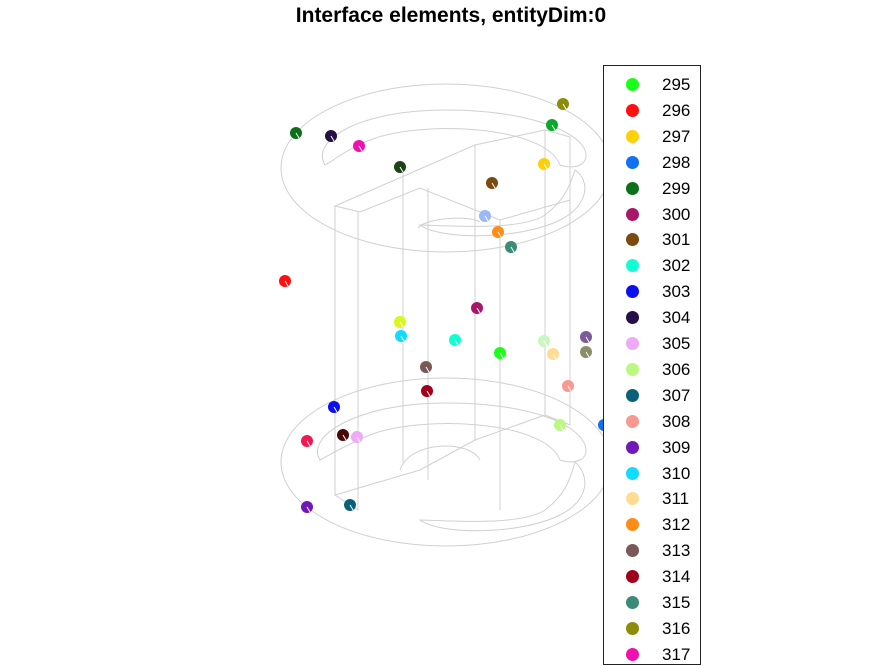  Describe the element at coordinates (464, 327) in the screenshot. I see `box-inner-edge` at that location.